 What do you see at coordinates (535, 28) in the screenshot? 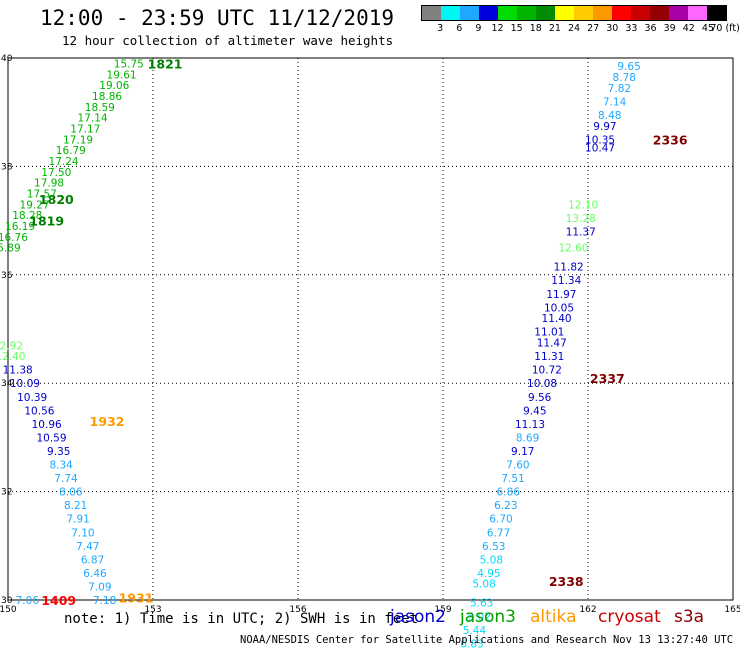
I see `color-scale-label: 18` at bounding box center [535, 28].